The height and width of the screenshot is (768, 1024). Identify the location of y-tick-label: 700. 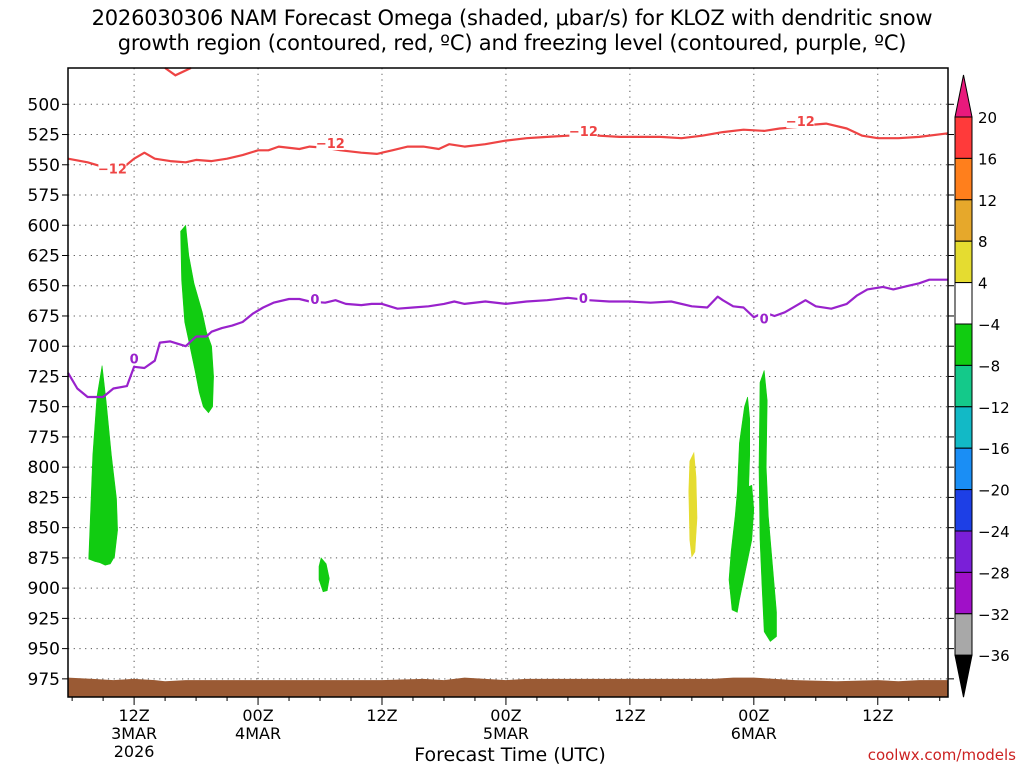
(44, 347).